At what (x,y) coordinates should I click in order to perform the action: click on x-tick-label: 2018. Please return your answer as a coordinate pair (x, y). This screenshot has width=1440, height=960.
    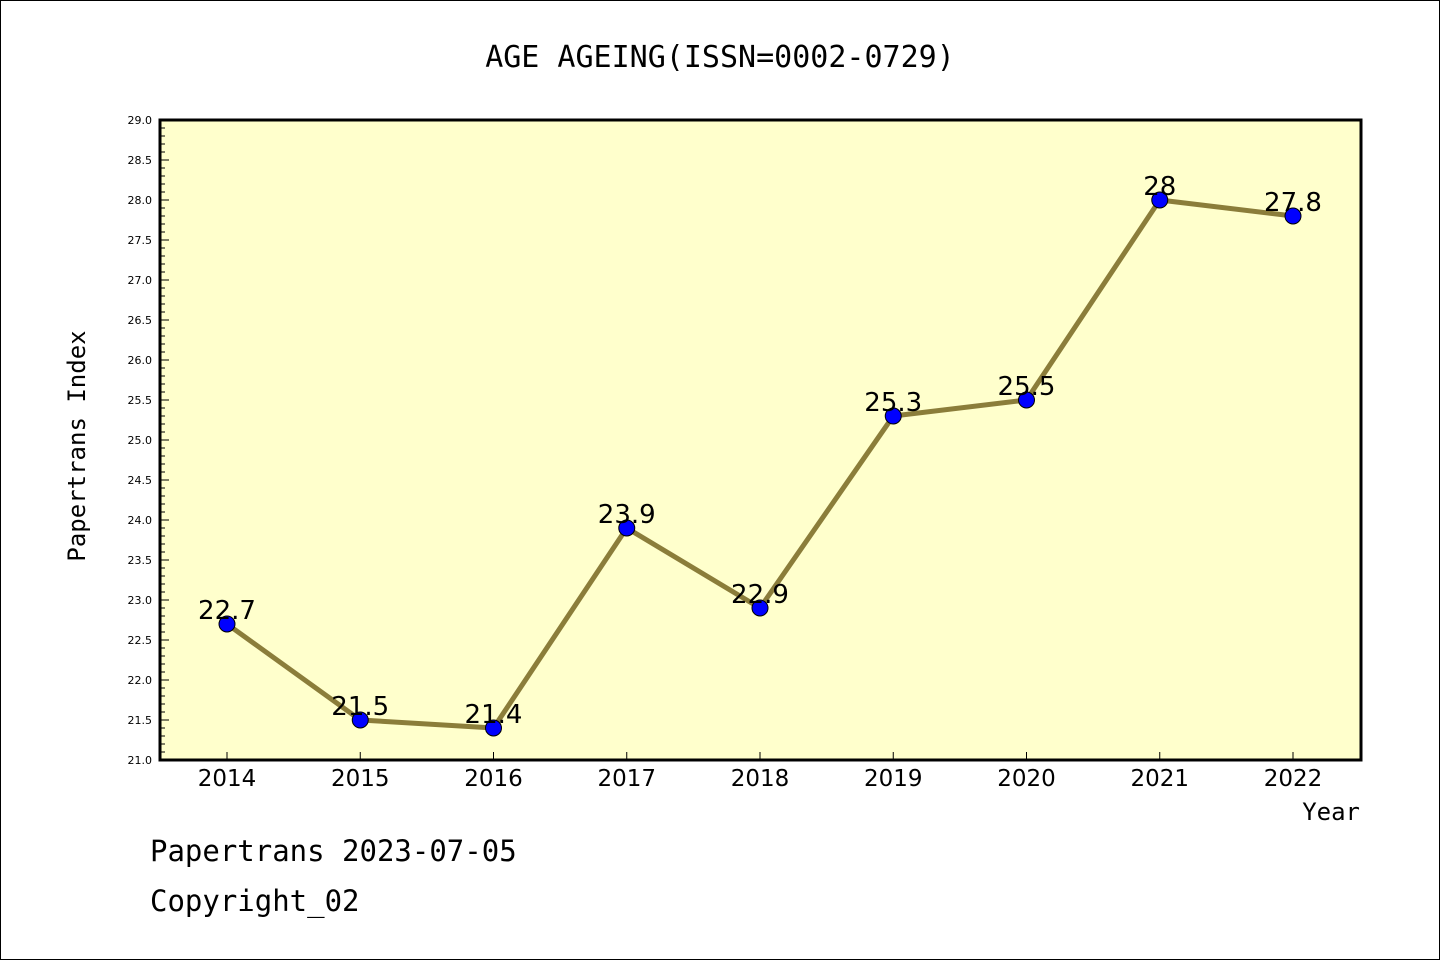
    Looking at the image, I should click on (760, 779).